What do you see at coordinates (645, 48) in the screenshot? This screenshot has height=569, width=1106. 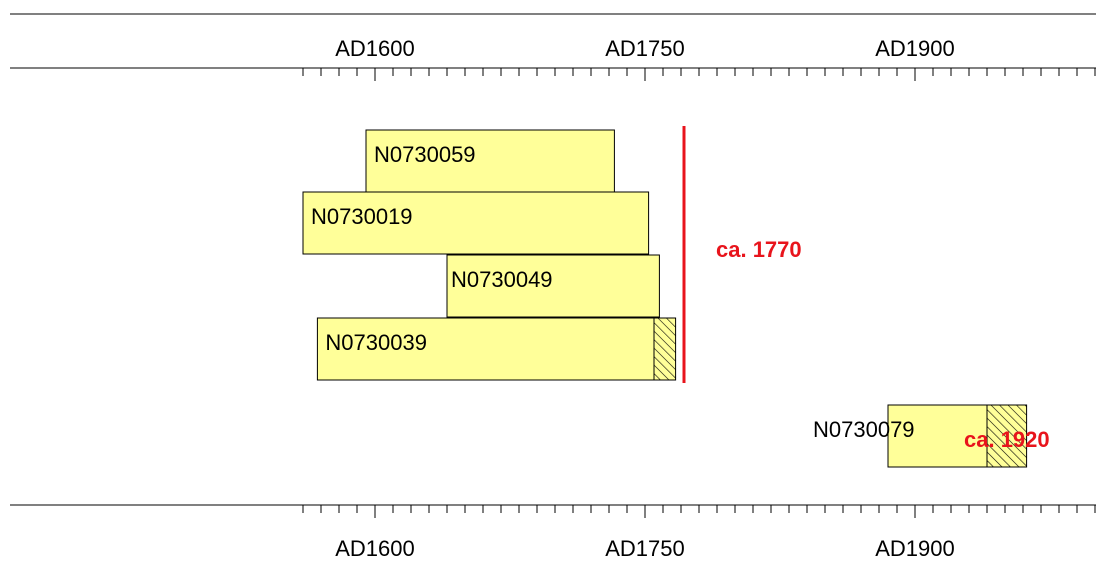 I see `top-tick-label-1750: AD1750` at bounding box center [645, 48].